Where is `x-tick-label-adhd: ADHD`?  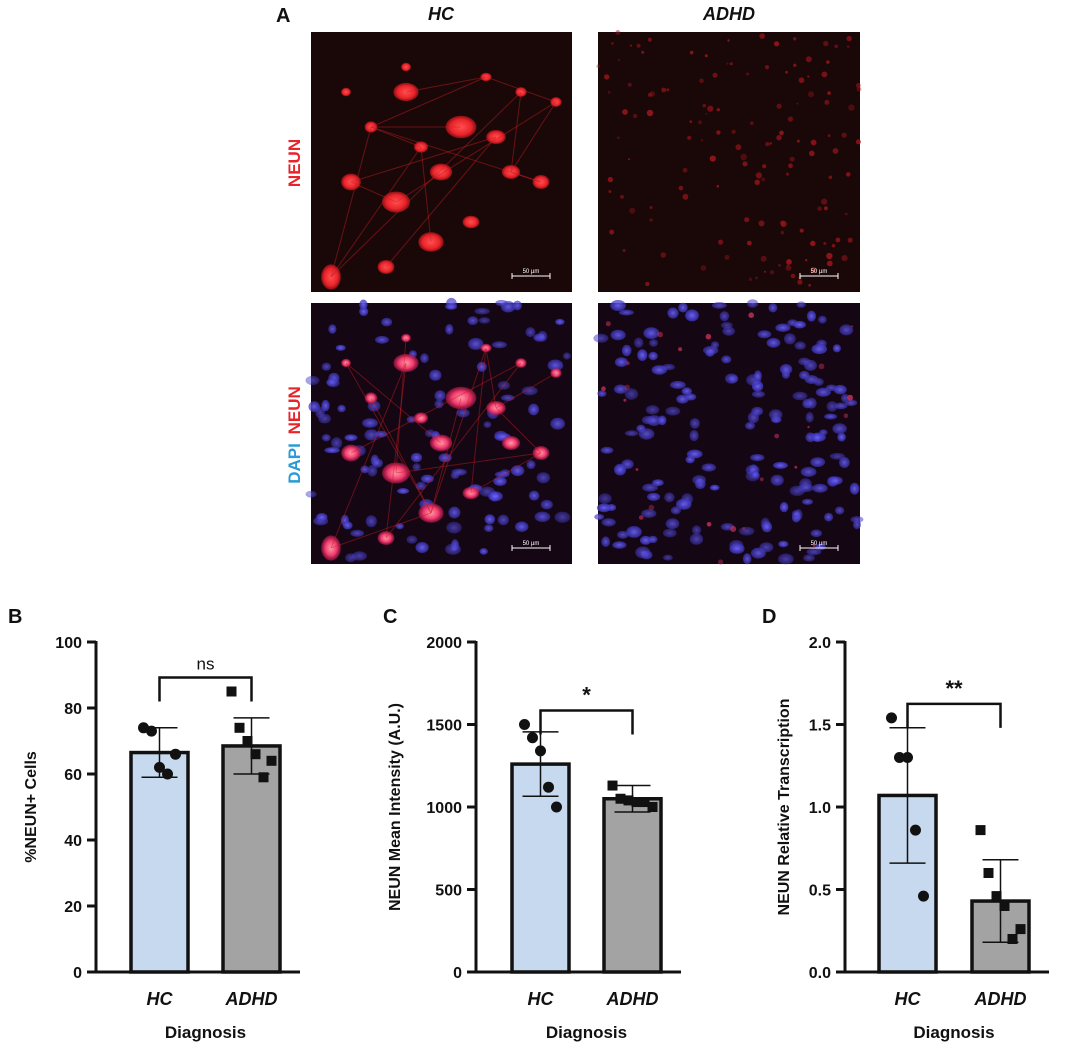 x-tick-label-adhd: ADHD is located at coordinates (251, 999).